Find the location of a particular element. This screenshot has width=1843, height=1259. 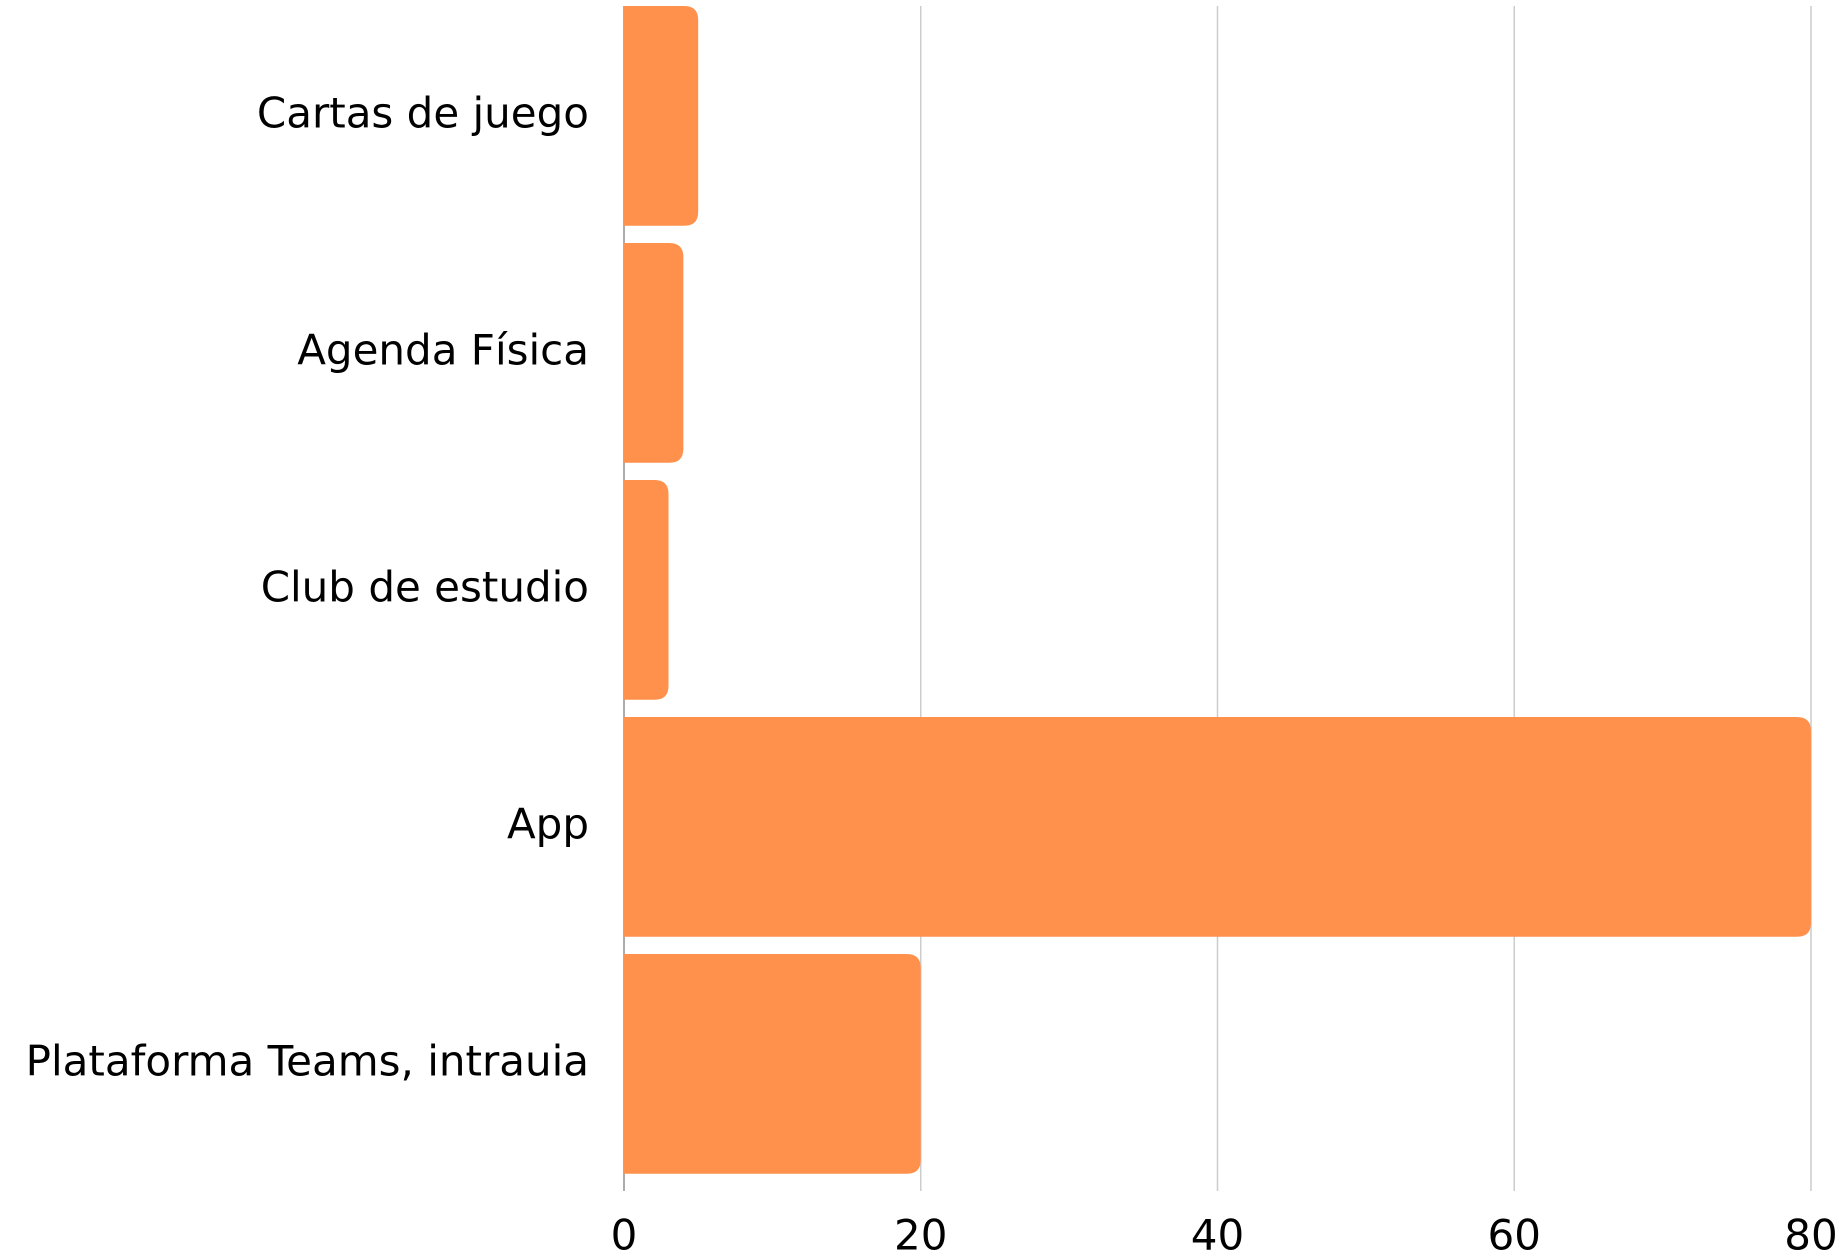

y-tick-label: App is located at coordinates (548, 823).